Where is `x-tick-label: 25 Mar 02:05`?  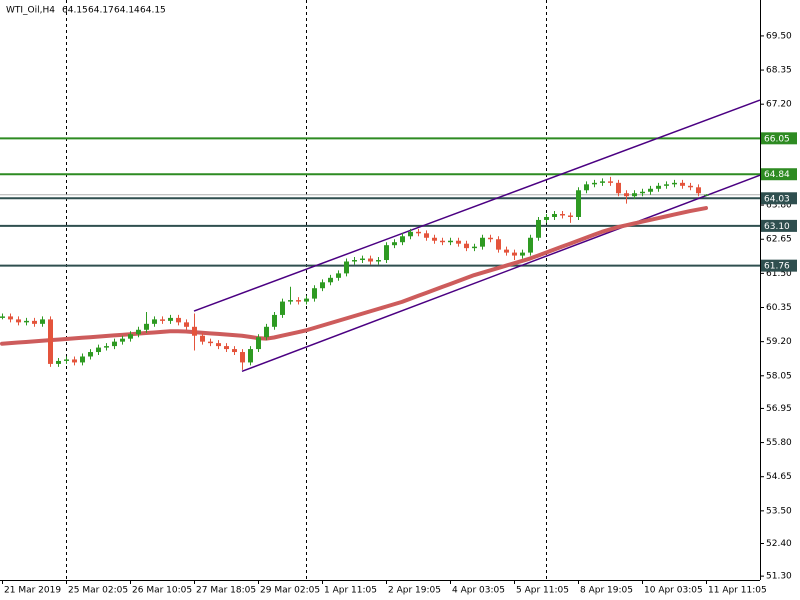 x-tick-label: 25 Mar 02:05 is located at coordinates (98, 591).